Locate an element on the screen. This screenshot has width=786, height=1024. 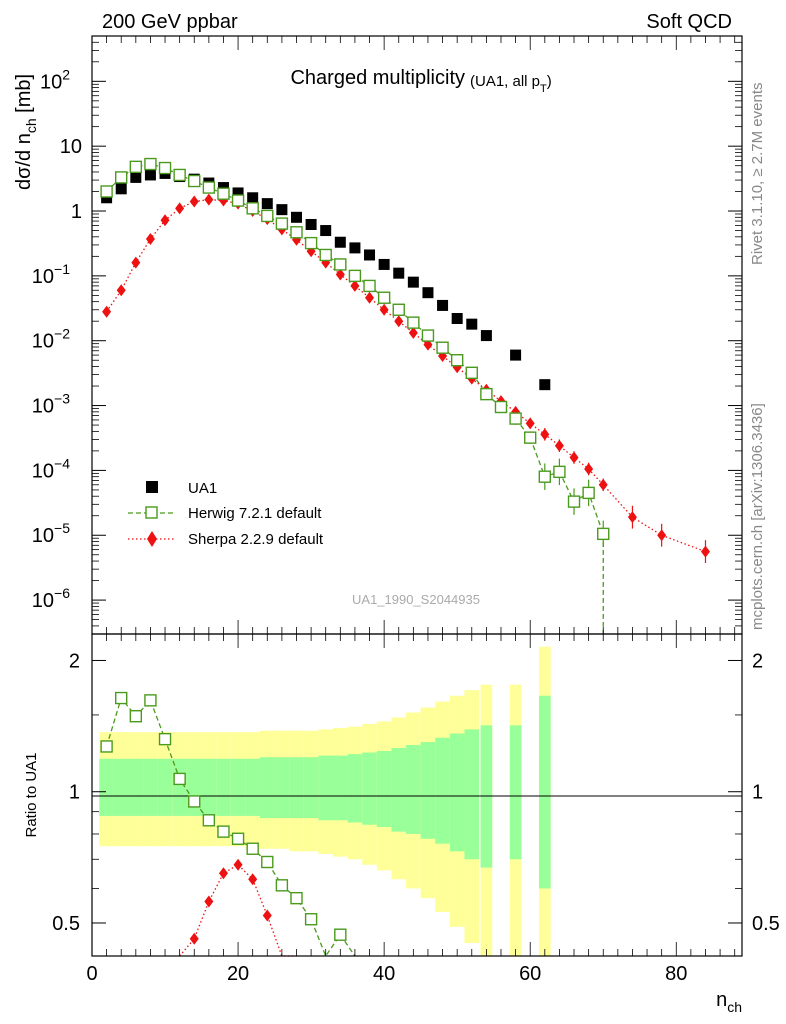
x-tick-label: 80 is located at coordinates (676, 974).